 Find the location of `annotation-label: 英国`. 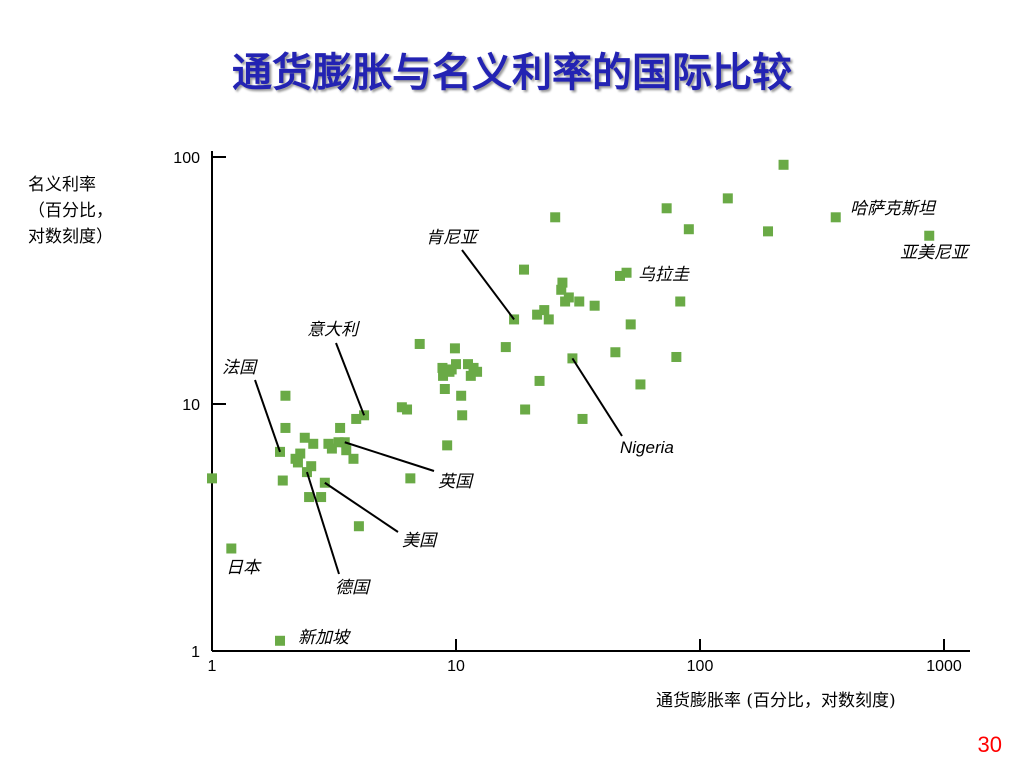

annotation-label: 英国 is located at coordinates (456, 482).